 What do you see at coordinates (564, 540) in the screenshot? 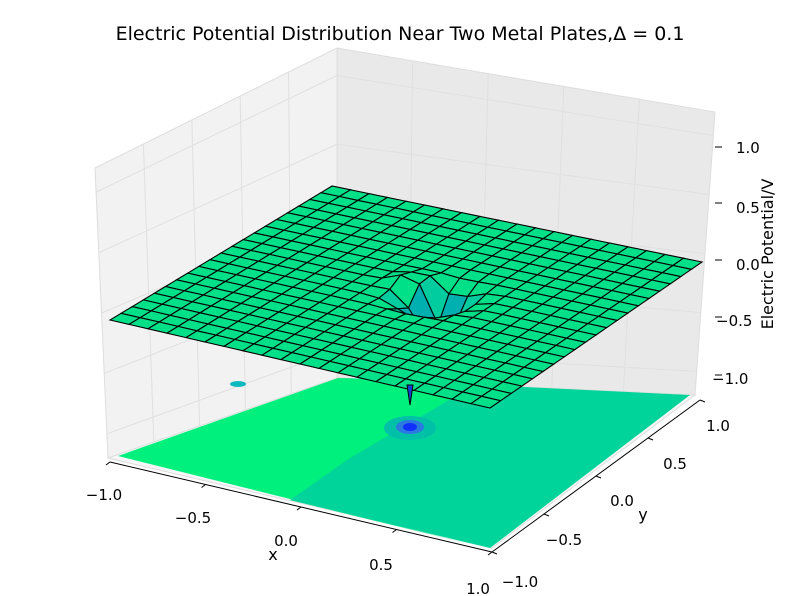
I see `y-tick-label: −0.5` at bounding box center [564, 540].